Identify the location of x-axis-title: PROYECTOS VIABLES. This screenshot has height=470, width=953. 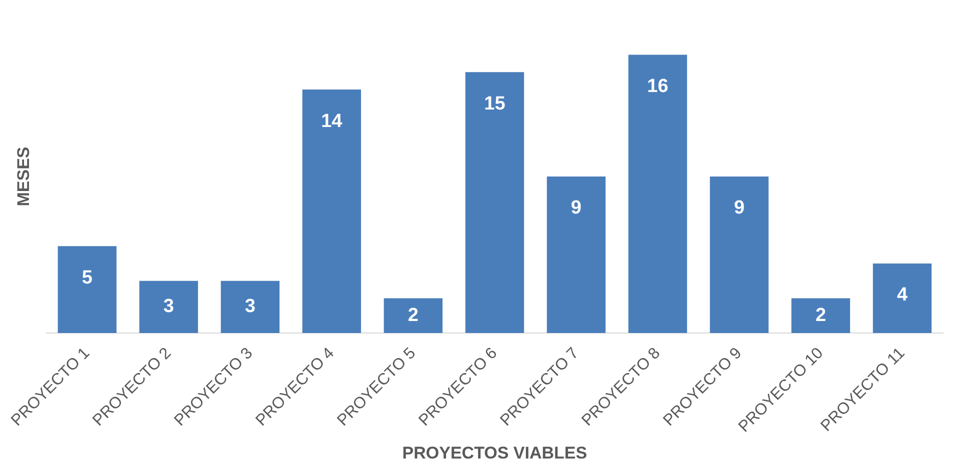
(495, 452).